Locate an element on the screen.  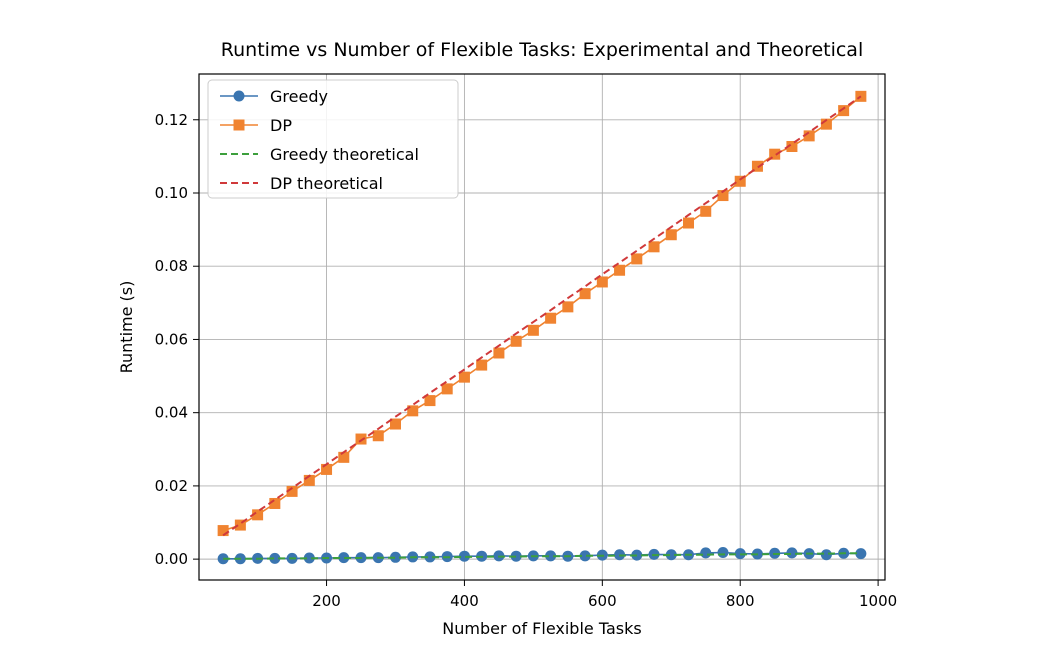
y-axis-label: Runtime (s) is located at coordinates (126, 327).